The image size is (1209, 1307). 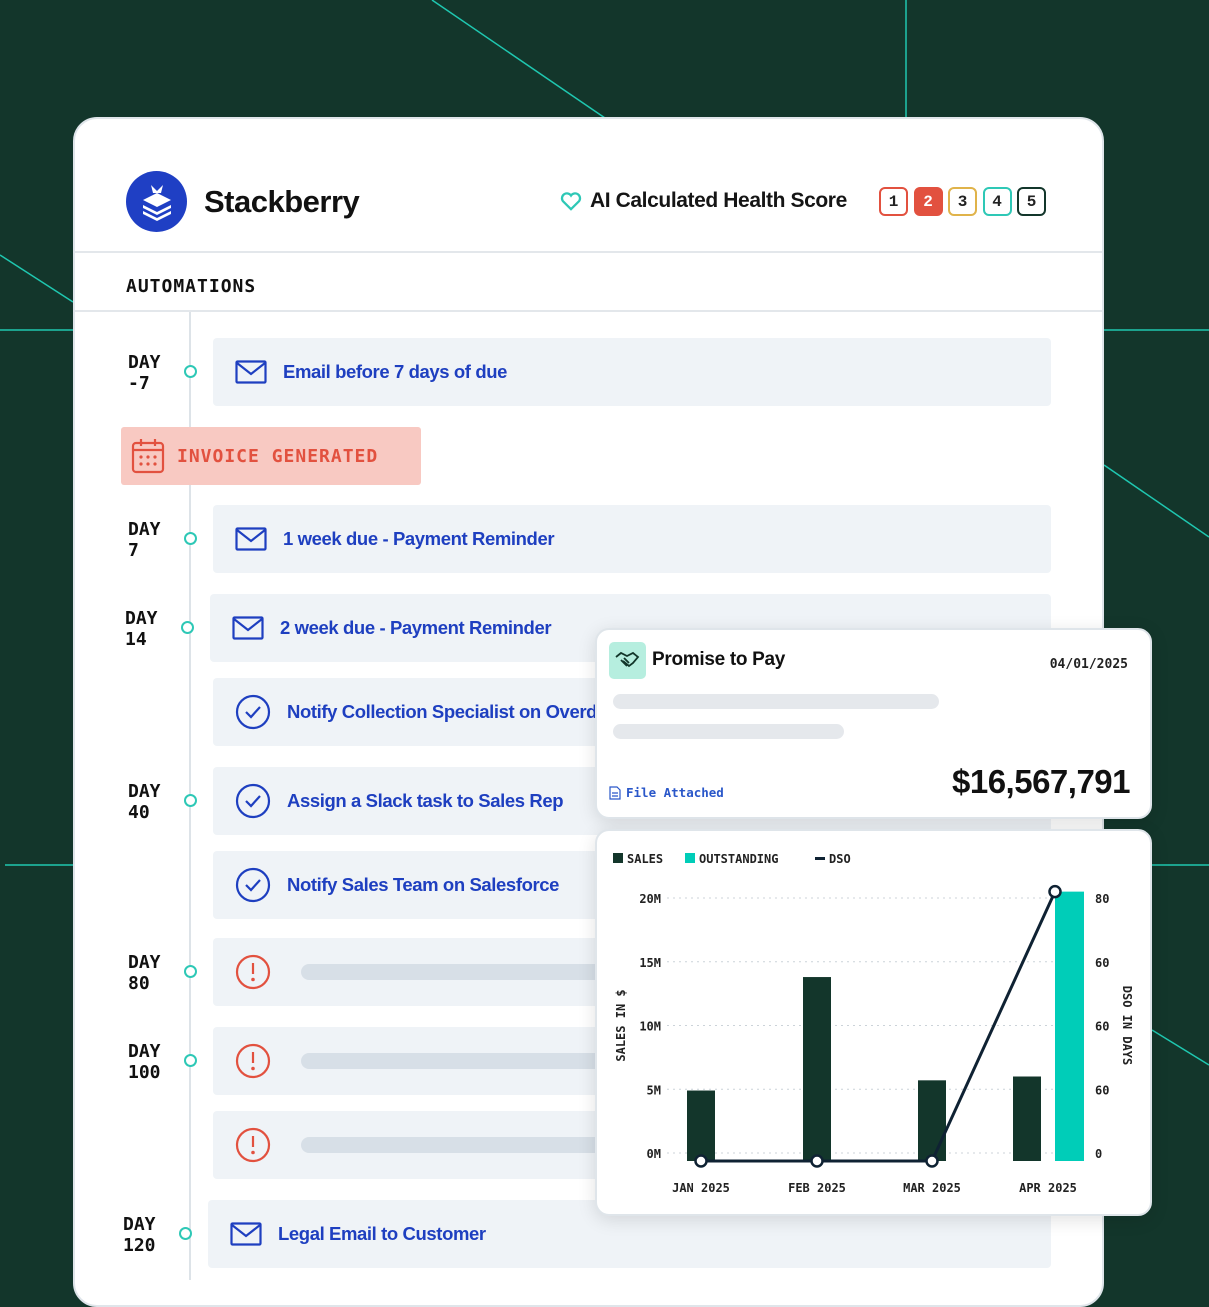 I want to click on y2-tick-label: 0, so click(x=1098, y=1154).